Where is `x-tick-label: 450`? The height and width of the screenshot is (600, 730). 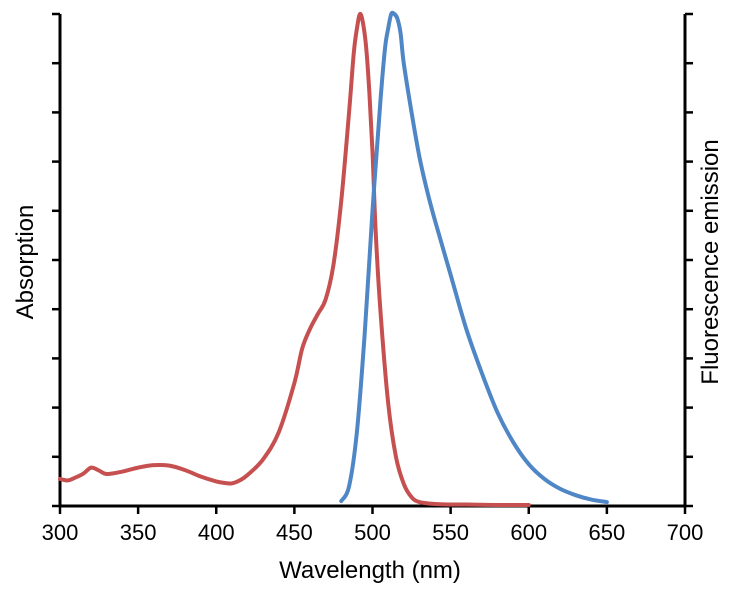
x-tick-label: 450 is located at coordinates (294, 532).